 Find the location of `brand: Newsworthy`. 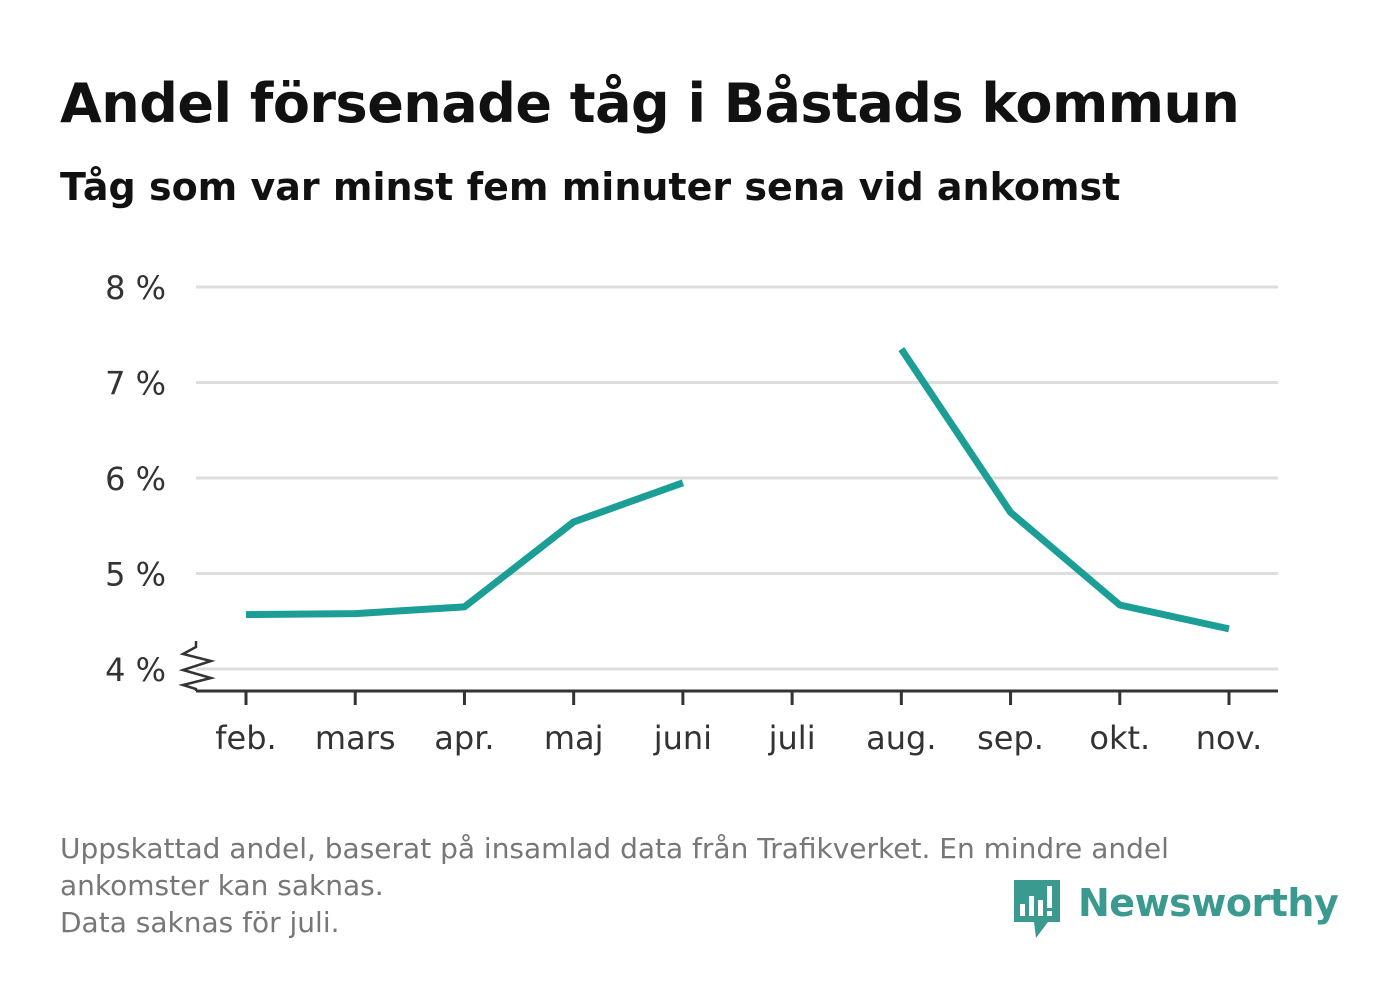

brand: Newsworthy is located at coordinates (1175, 909).